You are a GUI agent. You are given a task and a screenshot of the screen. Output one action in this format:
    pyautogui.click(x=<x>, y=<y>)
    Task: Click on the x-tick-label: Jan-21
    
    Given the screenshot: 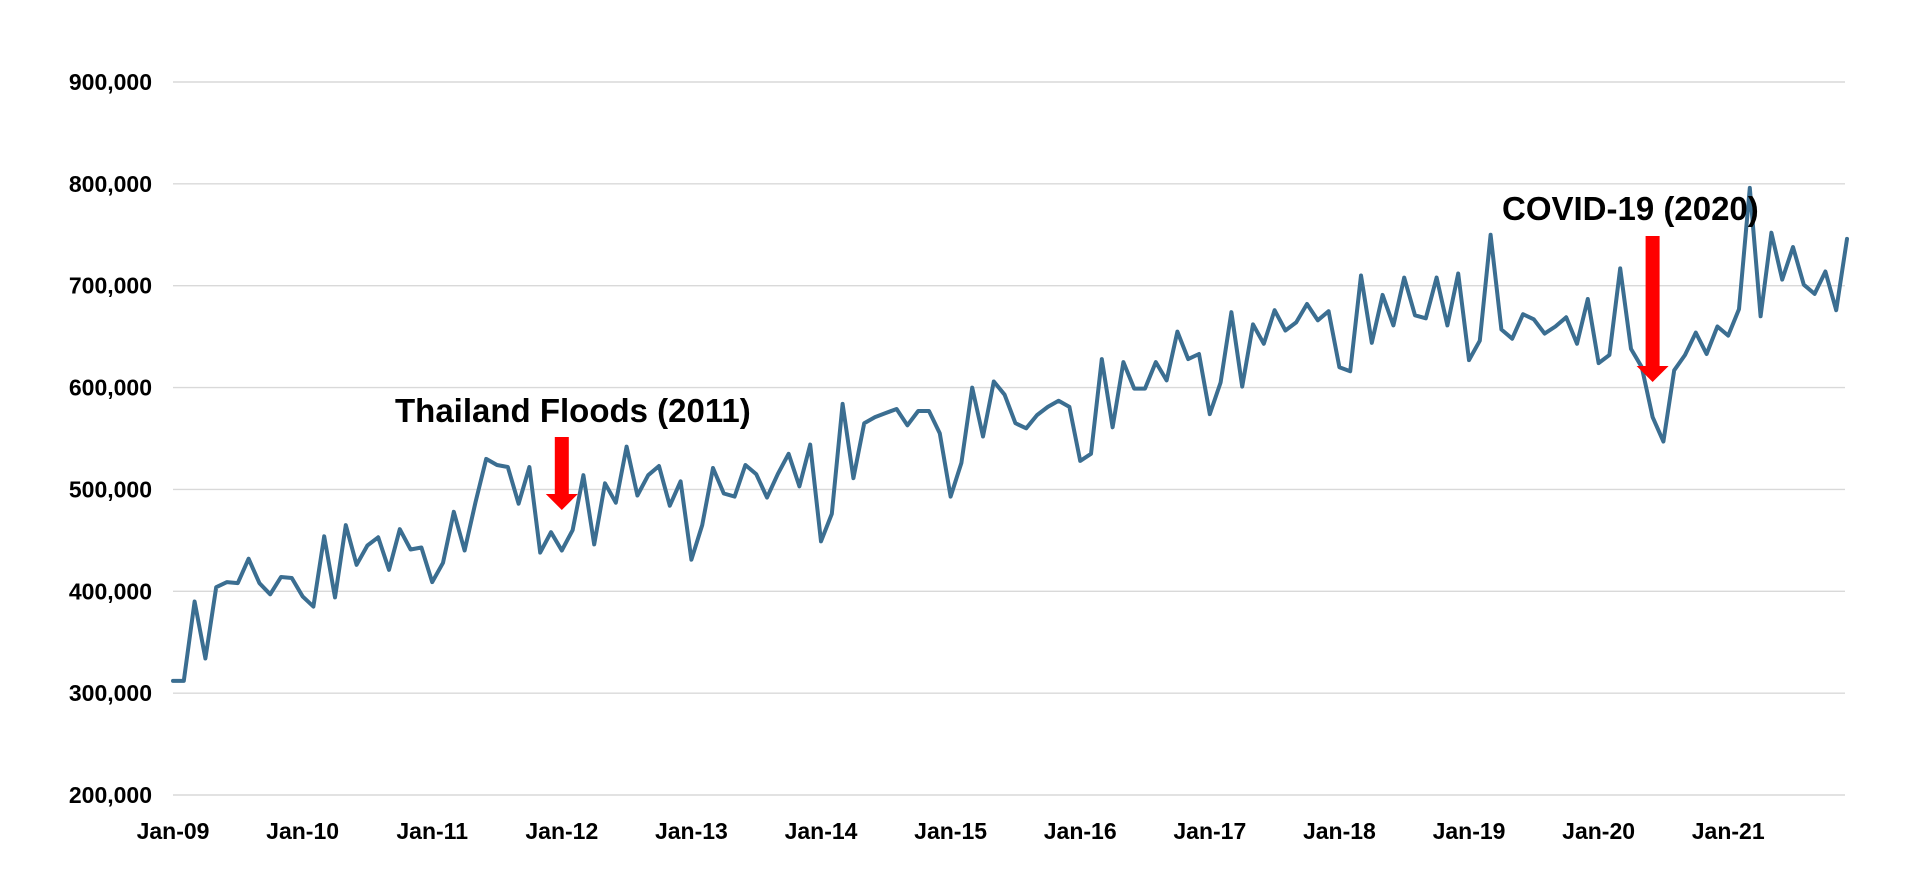 What is the action you would take?
    pyautogui.click(x=1728, y=831)
    